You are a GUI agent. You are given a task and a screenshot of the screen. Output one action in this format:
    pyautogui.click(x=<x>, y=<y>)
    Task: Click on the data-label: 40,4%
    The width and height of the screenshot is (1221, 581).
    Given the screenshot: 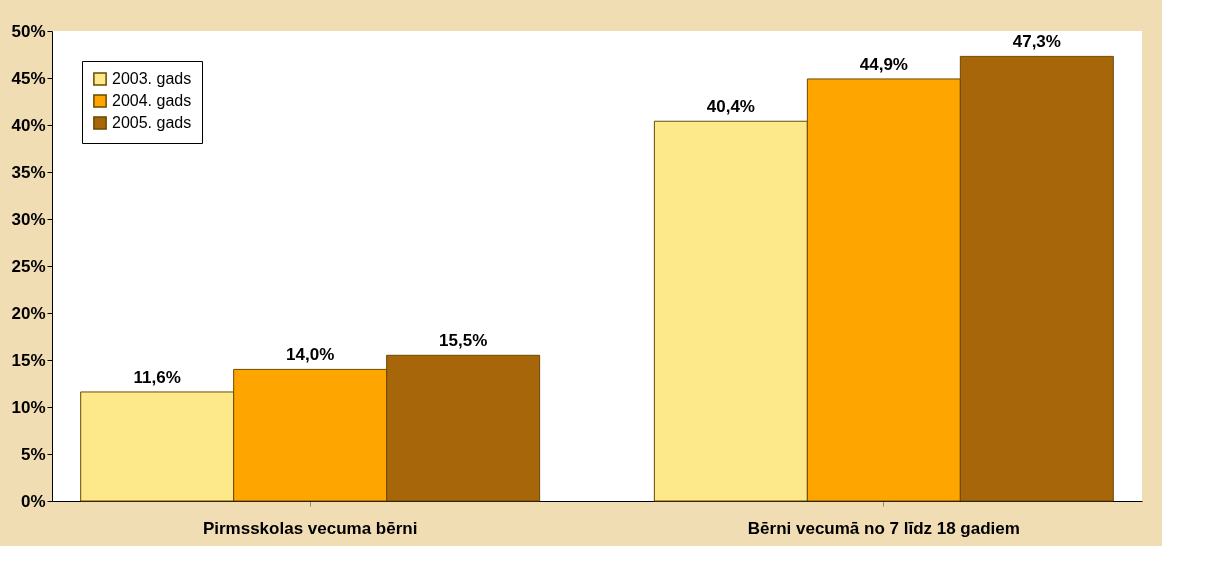 What is the action you would take?
    pyautogui.click(x=730, y=107)
    